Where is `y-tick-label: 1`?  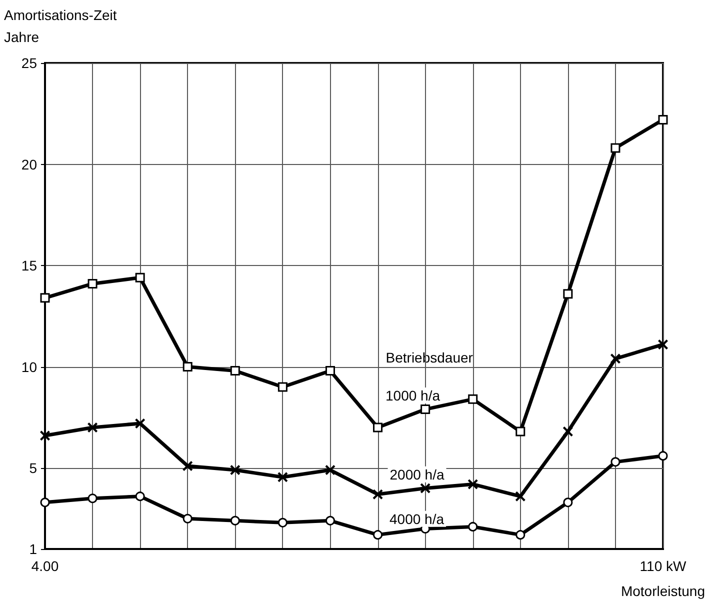
y-tick-label: 1 is located at coordinates (33, 549).